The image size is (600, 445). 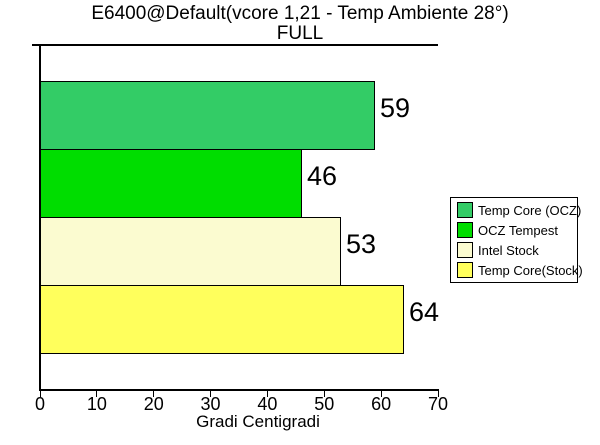 I want to click on legend-item: Intel Stock, so click(x=517, y=250).